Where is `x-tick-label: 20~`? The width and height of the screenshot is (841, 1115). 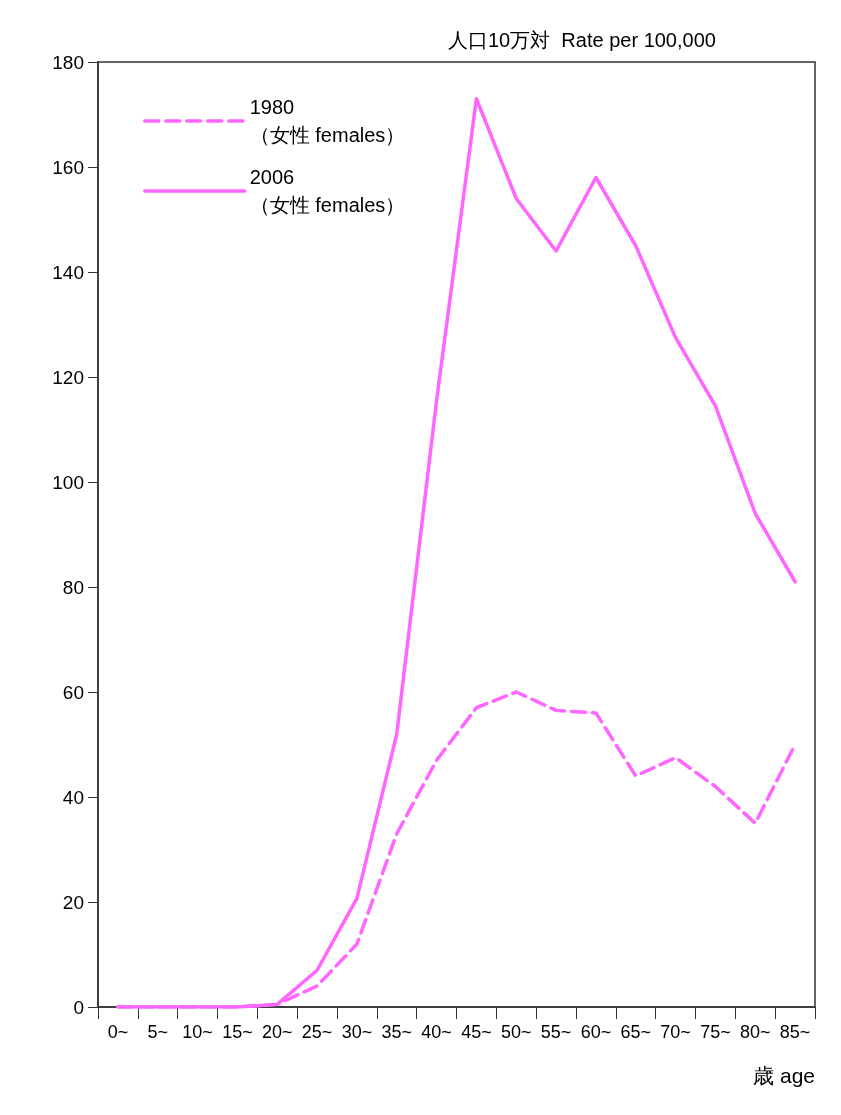
x-tick-label: 20~ is located at coordinates (277, 1032).